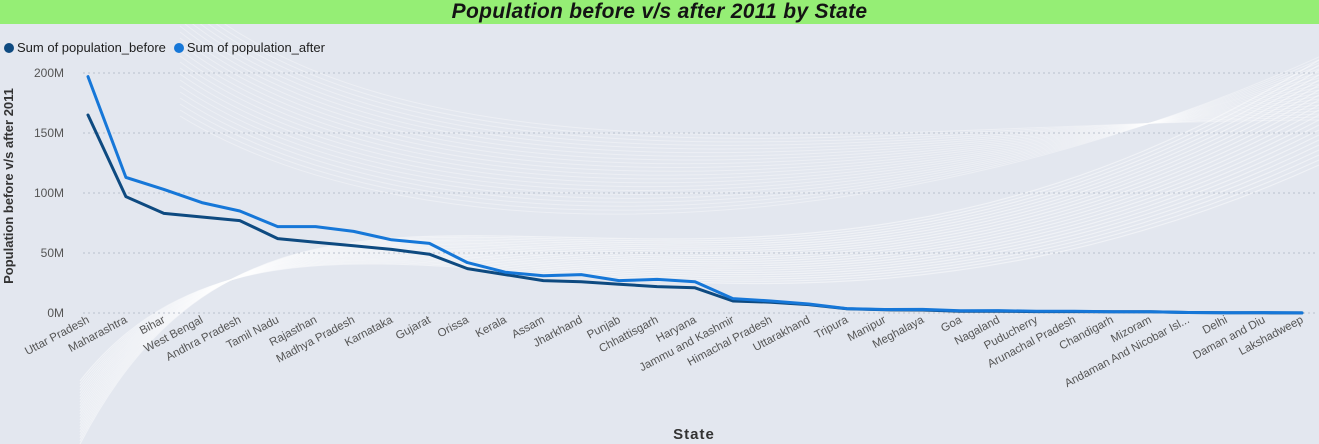 This screenshot has width=1319, height=444. What do you see at coordinates (178, 47) in the screenshot?
I see `legend-marker-after` at bounding box center [178, 47].